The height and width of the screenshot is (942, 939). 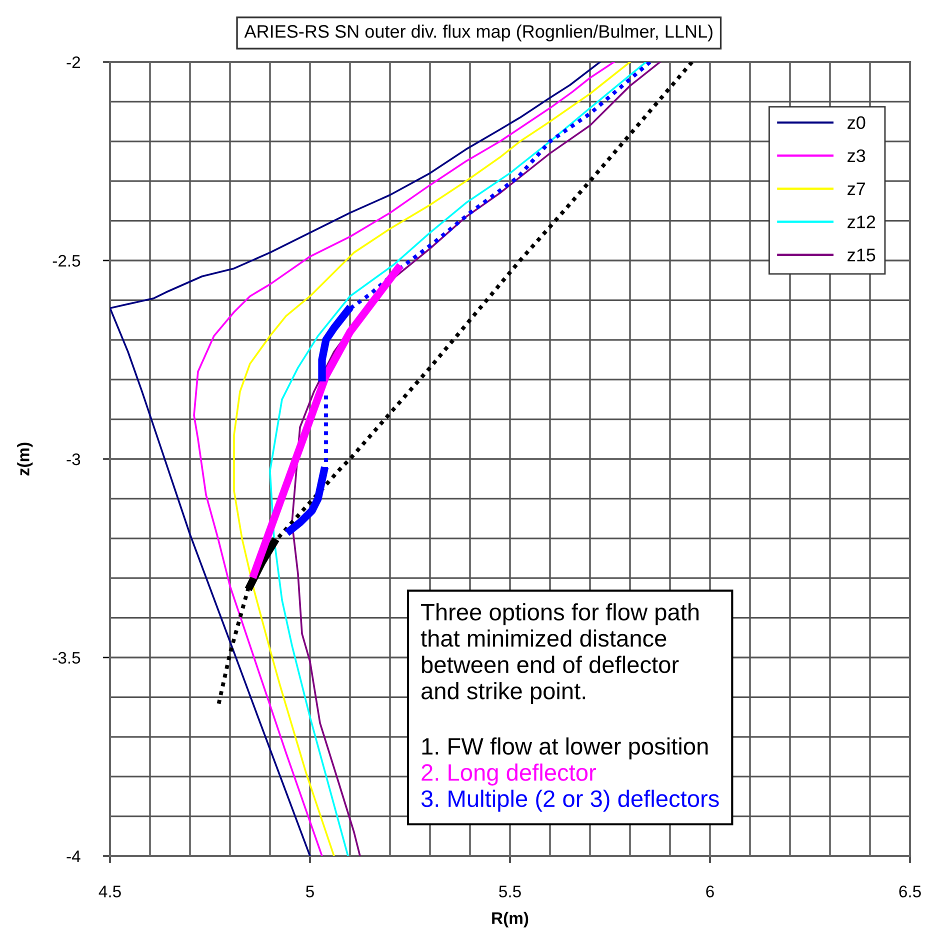 What do you see at coordinates (857, 155) in the screenshot?
I see `legend-label: z3` at bounding box center [857, 155].